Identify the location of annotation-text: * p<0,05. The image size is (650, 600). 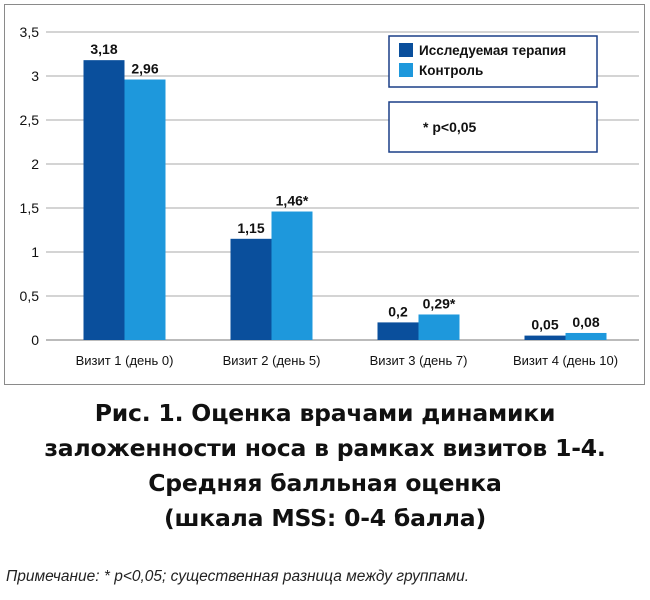
(450, 127).